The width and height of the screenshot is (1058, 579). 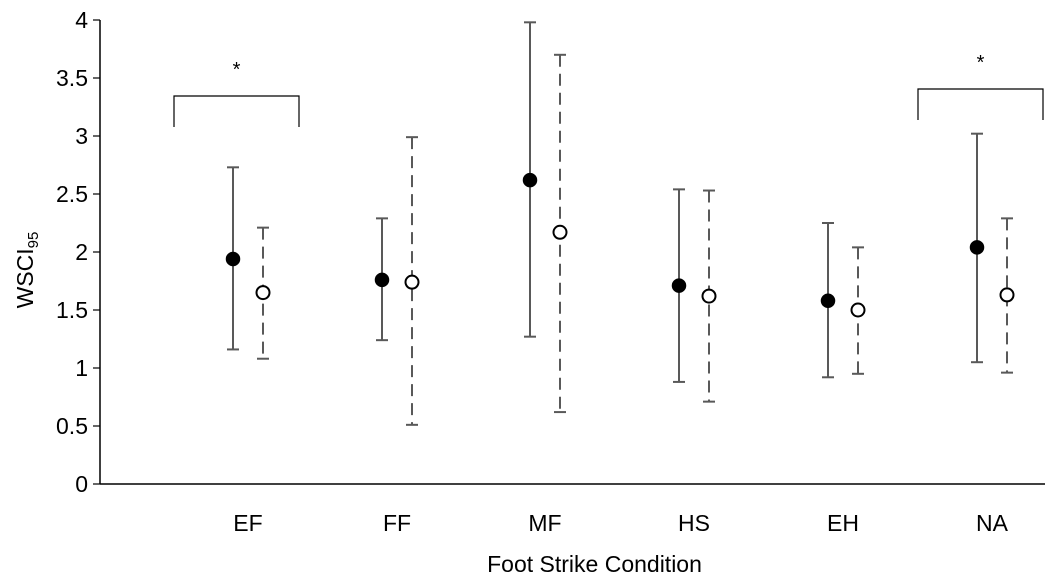 What do you see at coordinates (33, 240) in the screenshot?
I see `y-axis-title-subscript: 95` at bounding box center [33, 240].